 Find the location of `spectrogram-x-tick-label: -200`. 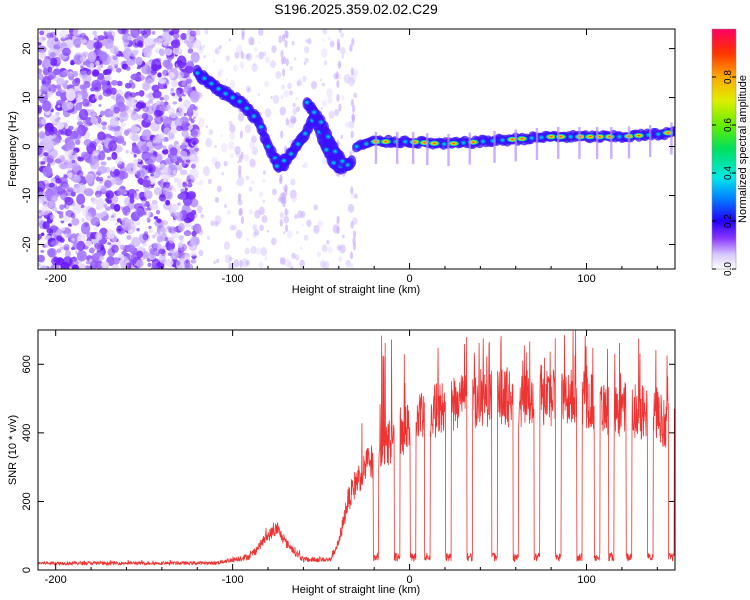

spectrogram-x-tick-label: -200 is located at coordinates (56, 279).